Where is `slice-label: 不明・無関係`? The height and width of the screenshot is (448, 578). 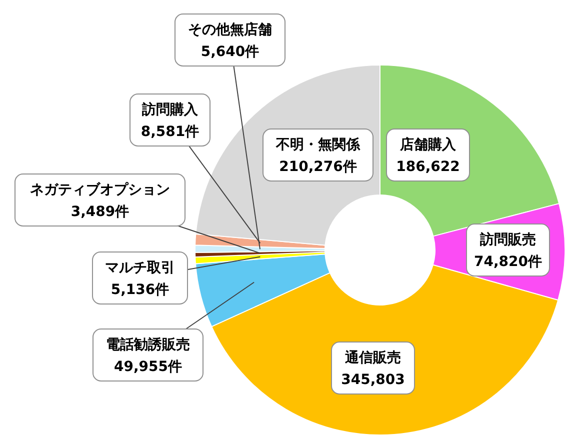
slice-label: 不明・無関係 is located at coordinates (318, 145).